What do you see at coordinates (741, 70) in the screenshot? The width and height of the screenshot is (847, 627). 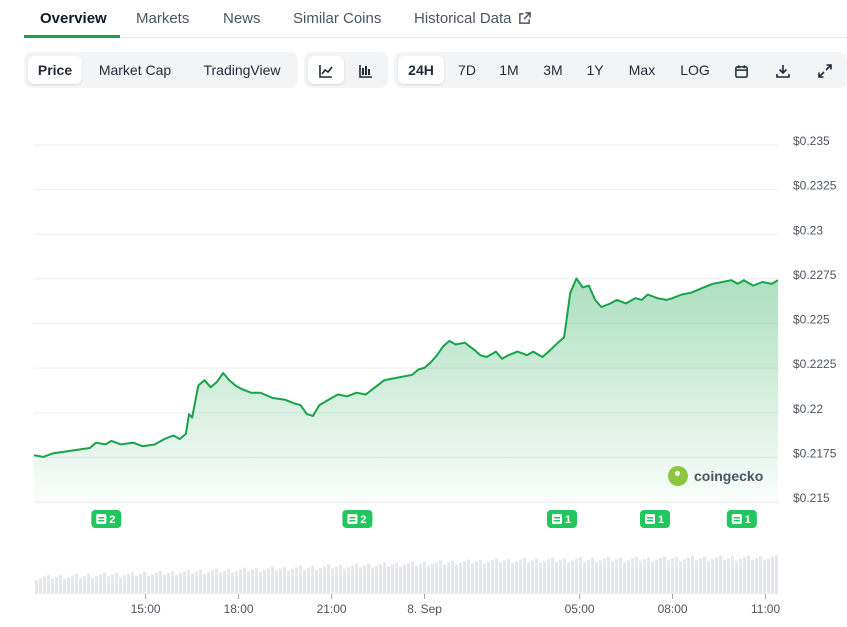 I see `calendar-button` at bounding box center [741, 70].